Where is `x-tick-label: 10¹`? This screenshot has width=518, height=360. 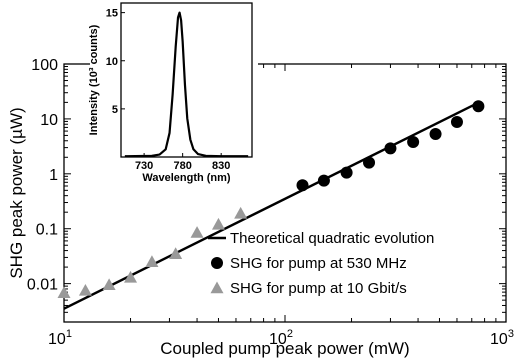
x-tick-label: 10¹ is located at coordinates (60, 338).